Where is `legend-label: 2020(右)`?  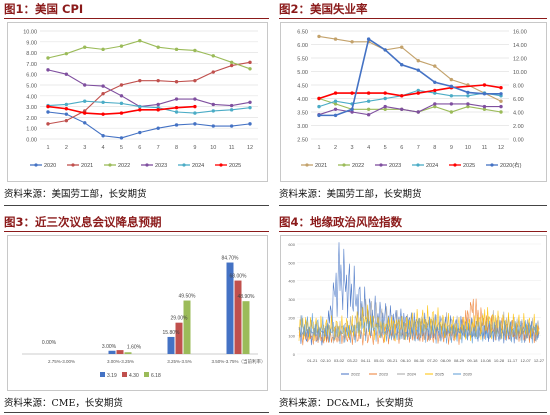 legend-label: 2020(右) is located at coordinates (511, 165).